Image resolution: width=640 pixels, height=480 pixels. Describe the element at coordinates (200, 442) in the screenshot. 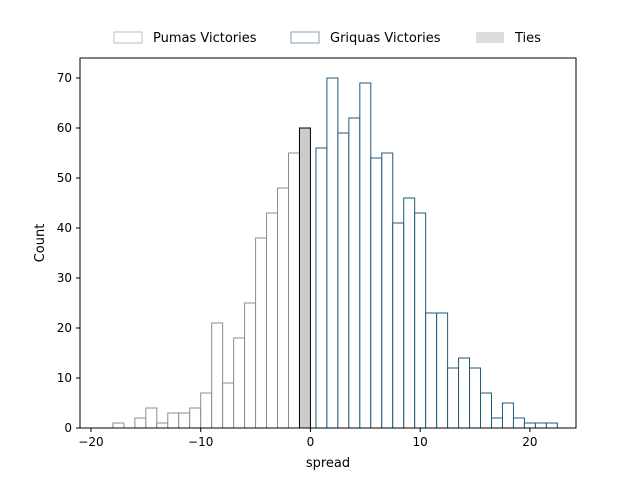

I see `x-tick-label: −10` at that location.